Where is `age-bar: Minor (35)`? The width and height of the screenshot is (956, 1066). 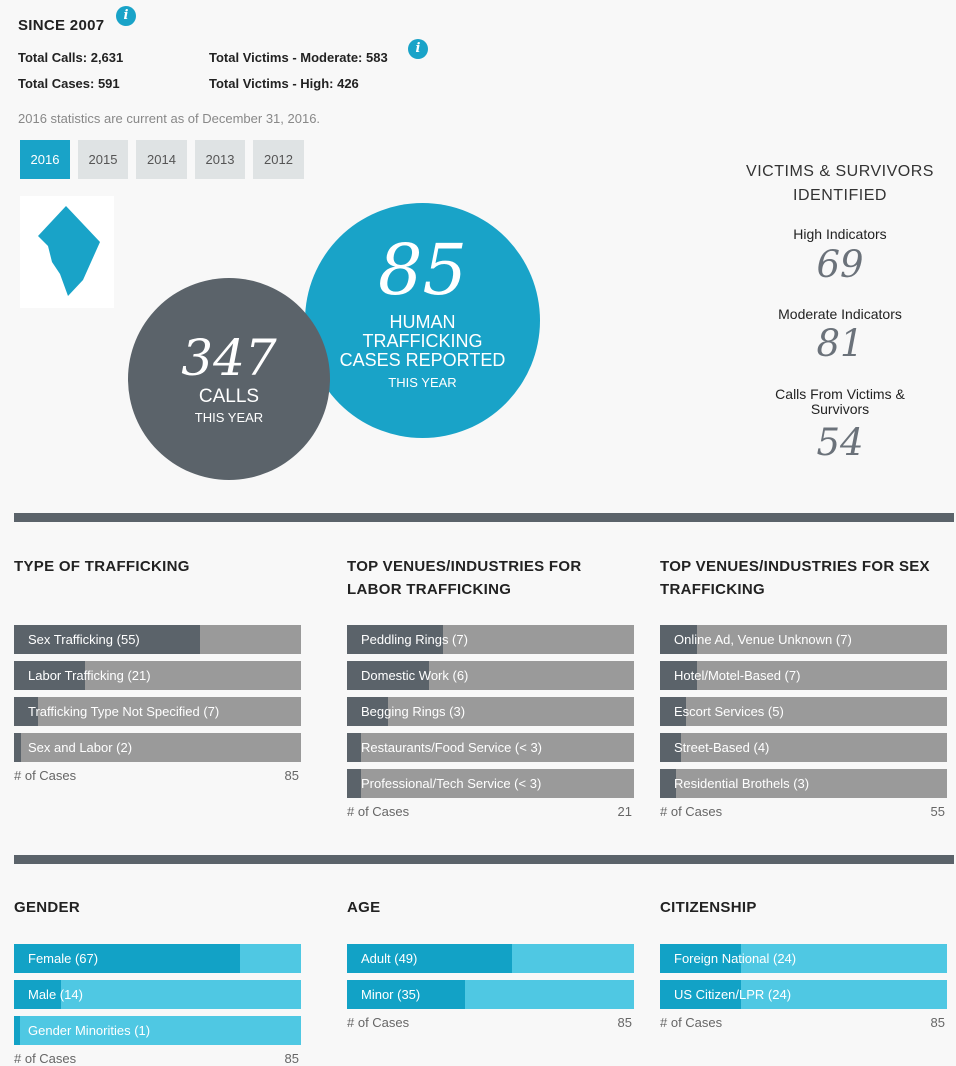
age-bar: Minor (35) is located at coordinates (490, 994).